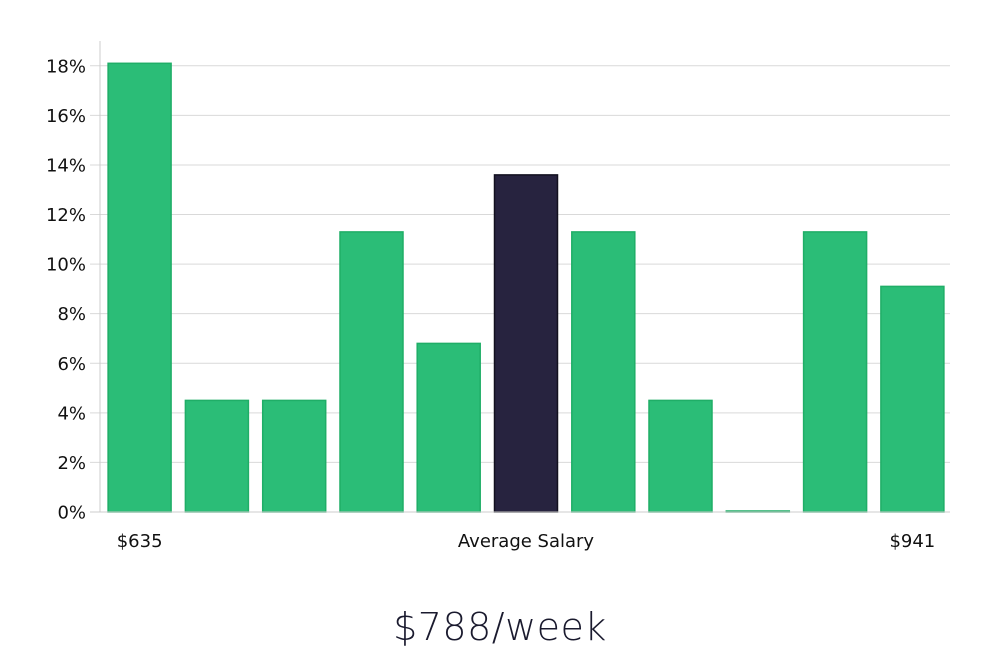 The width and height of the screenshot is (1000, 660). I want to click on average-salary-value: $788/week, so click(500, 627).